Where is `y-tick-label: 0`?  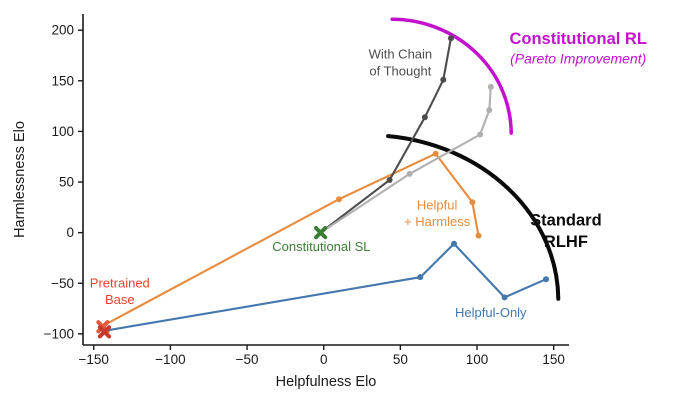 y-tick-label: 0 is located at coordinates (70, 232).